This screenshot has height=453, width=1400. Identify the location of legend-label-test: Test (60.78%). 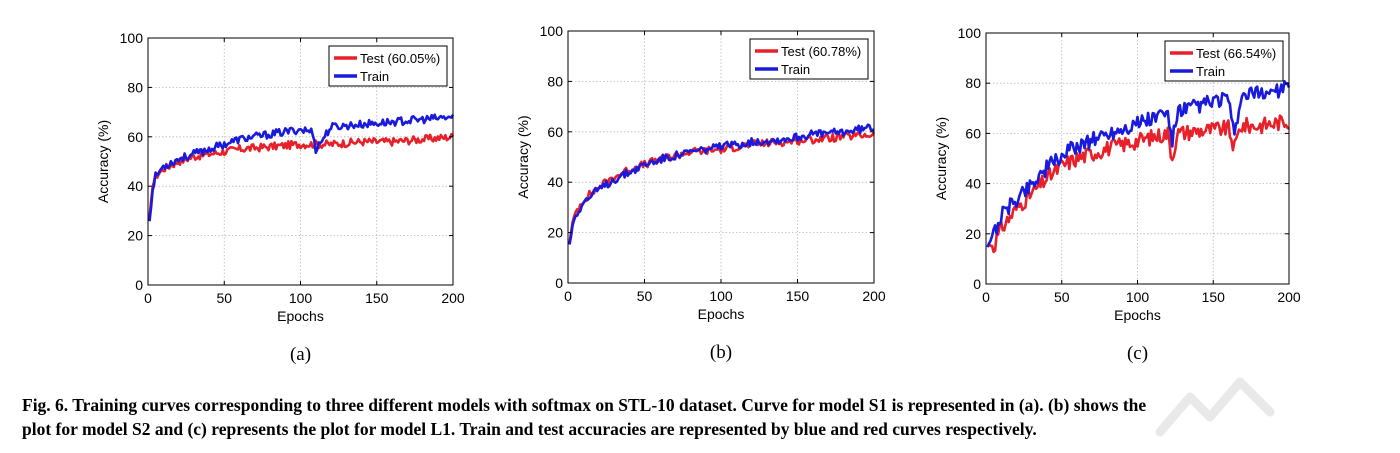
(821, 51).